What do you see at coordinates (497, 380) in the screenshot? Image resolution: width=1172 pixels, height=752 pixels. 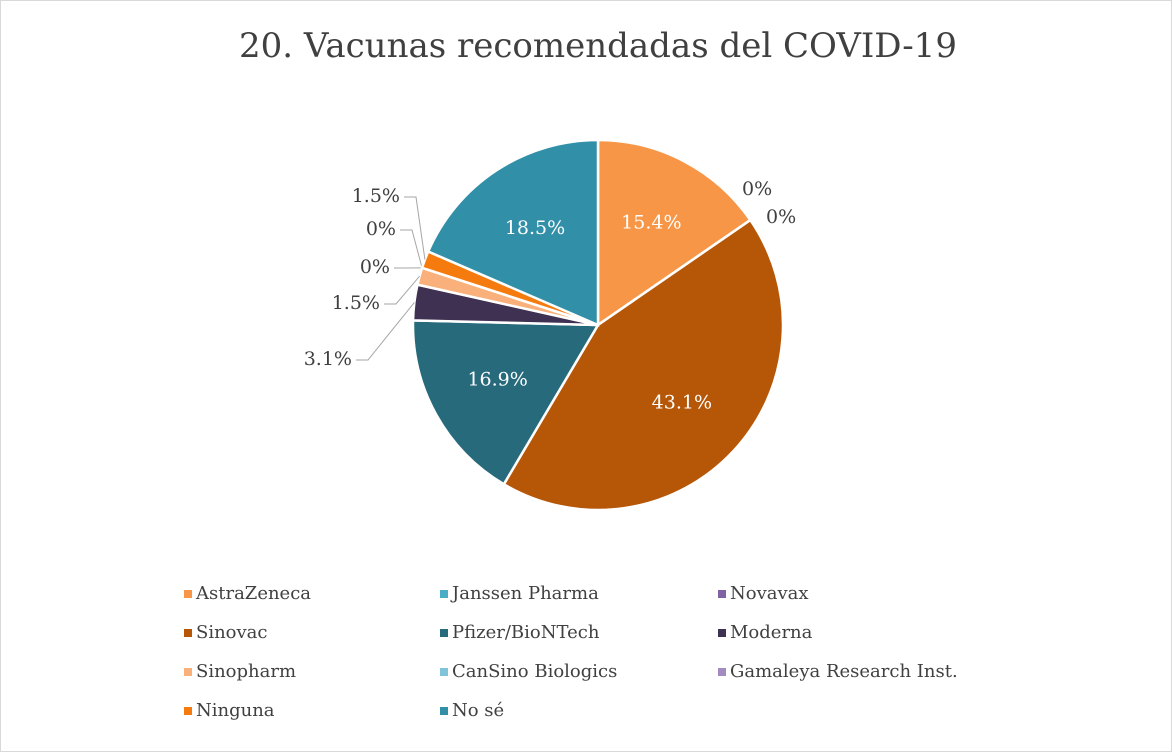 I see `data-label: 16.9%` at bounding box center [497, 380].